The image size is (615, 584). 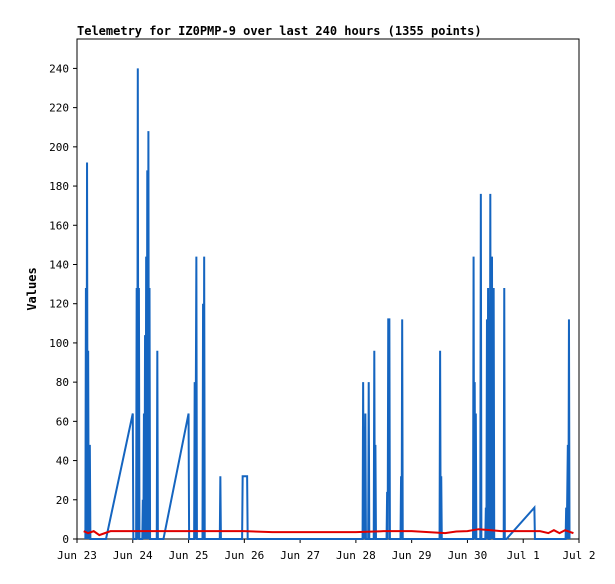 I want to click on y-tick-label: 60, so click(x=62, y=421).